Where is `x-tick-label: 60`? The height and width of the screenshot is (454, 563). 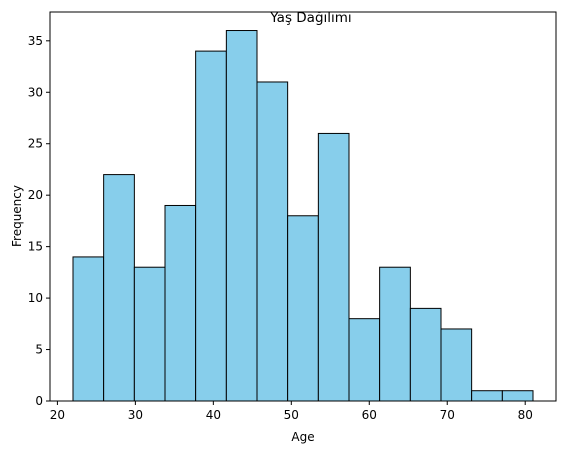
x-tick-label: 60 is located at coordinates (369, 415).